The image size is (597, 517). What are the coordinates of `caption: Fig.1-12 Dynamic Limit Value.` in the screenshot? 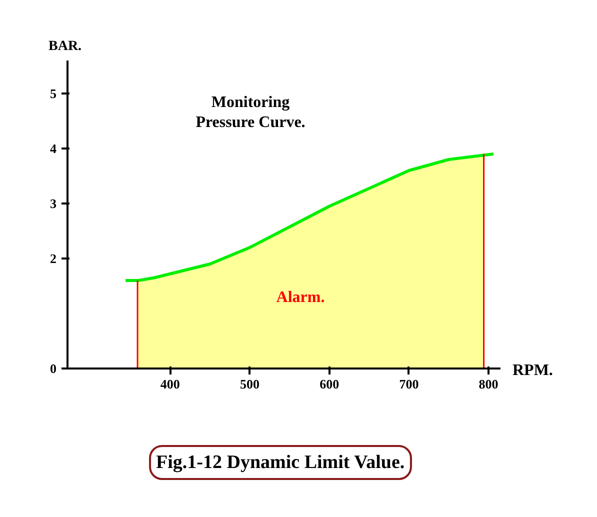 It's located at (280, 462).